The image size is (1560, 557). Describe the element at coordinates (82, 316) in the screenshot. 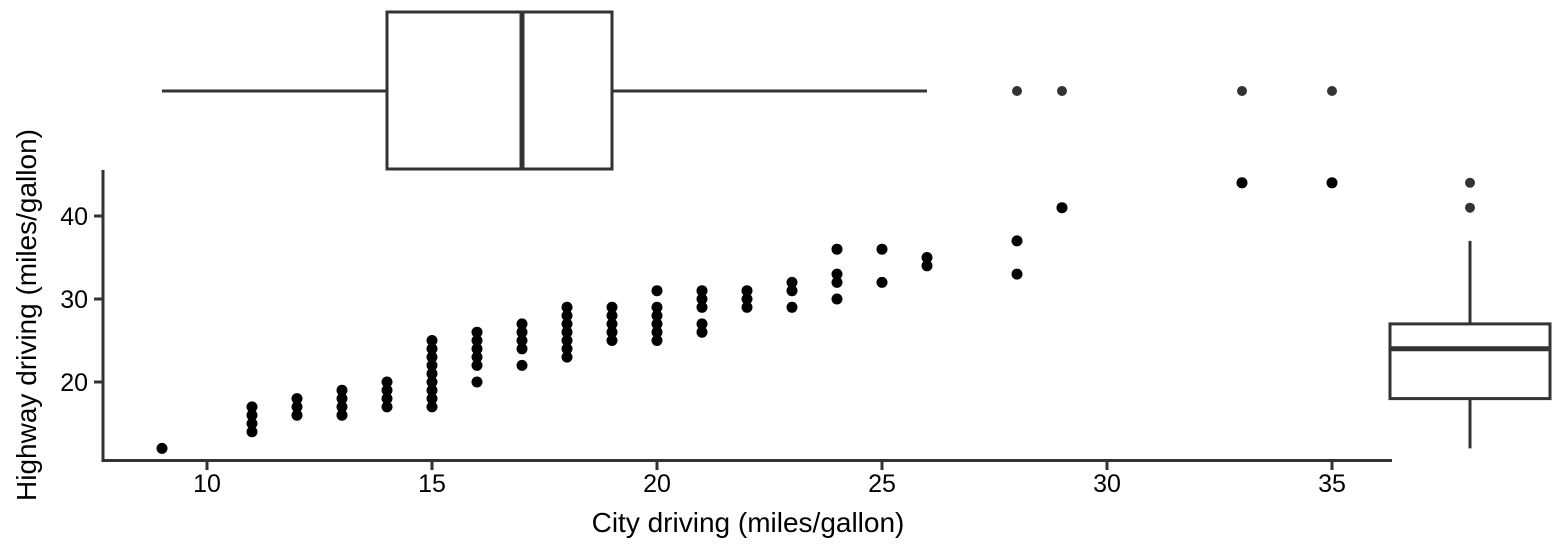

I see `y-axis: 20 30 40` at that location.